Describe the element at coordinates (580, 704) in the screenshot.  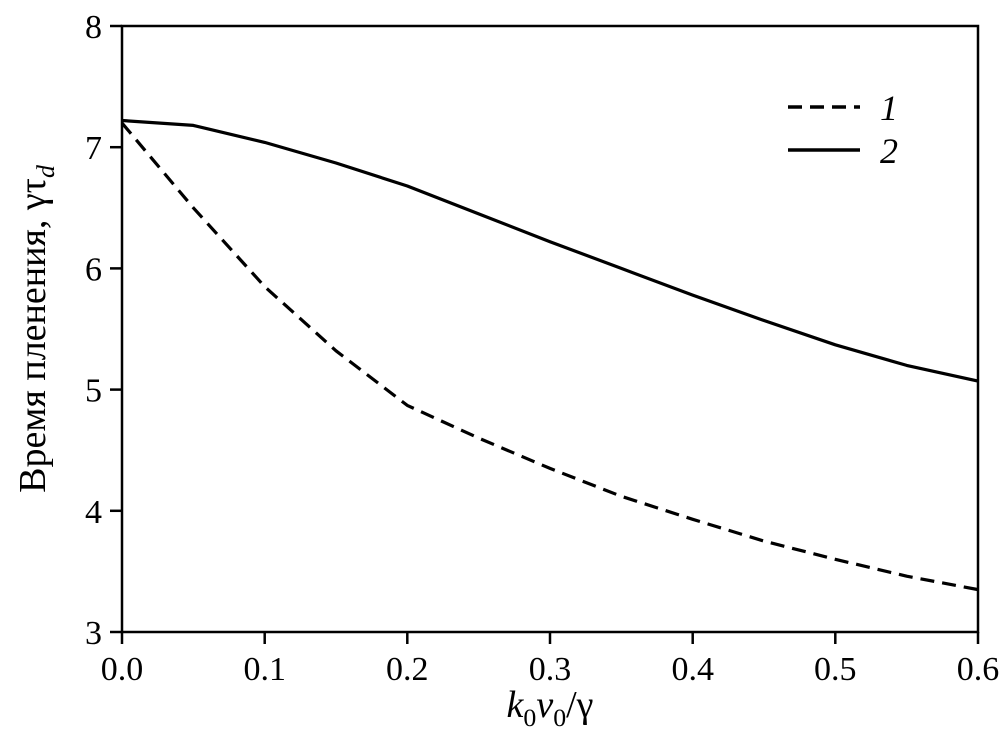
I see `x-axis-label-gamma: /γ` at that location.